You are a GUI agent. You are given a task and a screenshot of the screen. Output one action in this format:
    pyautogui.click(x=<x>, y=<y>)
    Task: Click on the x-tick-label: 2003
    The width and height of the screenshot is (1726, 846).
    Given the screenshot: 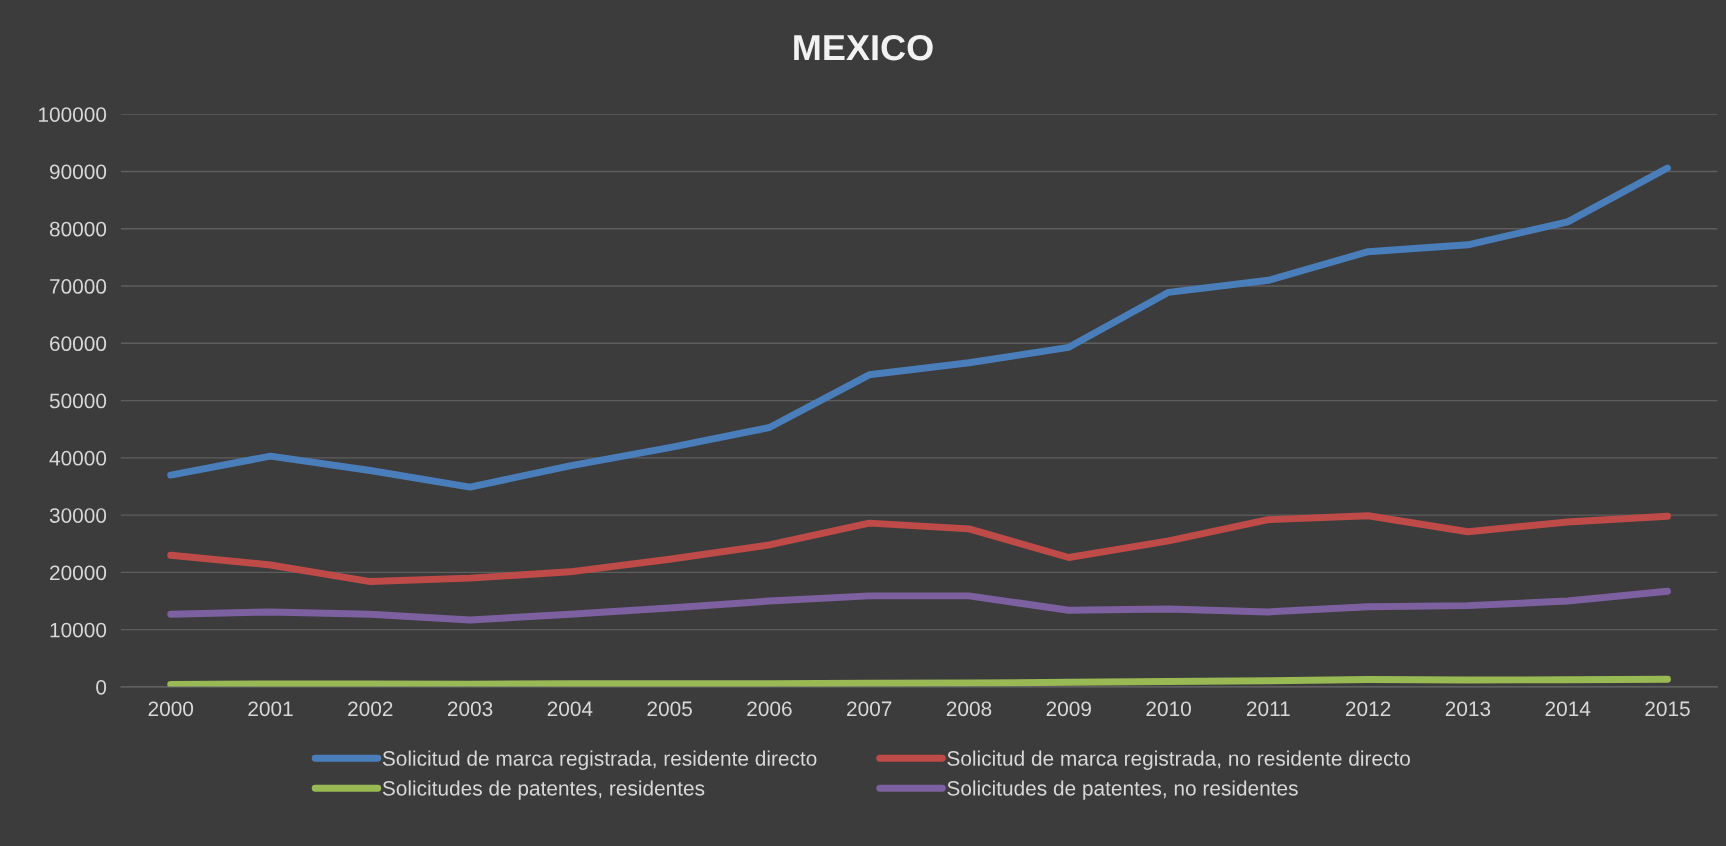 What is the action you would take?
    pyautogui.click(x=470, y=709)
    